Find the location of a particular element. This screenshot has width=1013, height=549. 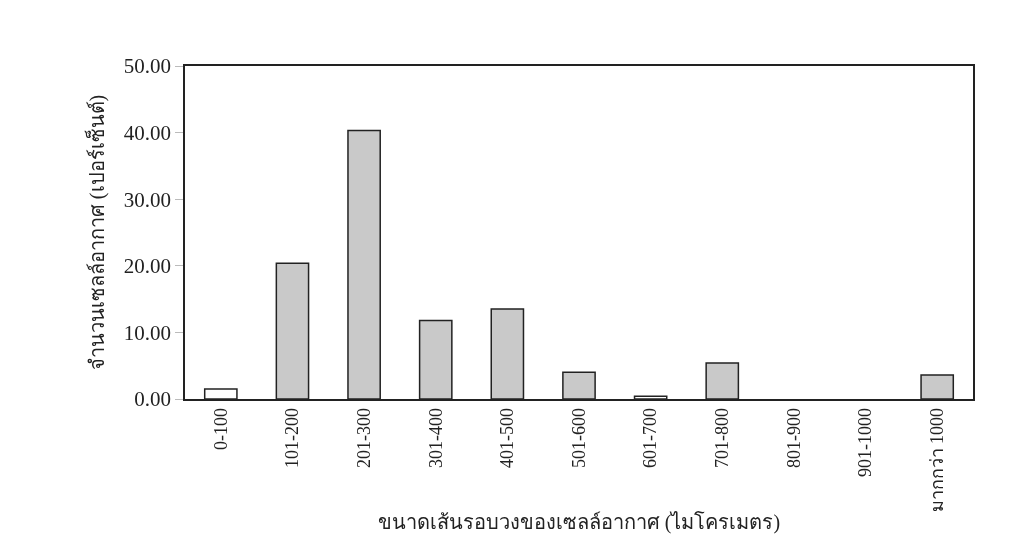

x-tick-label: 501-600 is located at coordinates (578, 437).